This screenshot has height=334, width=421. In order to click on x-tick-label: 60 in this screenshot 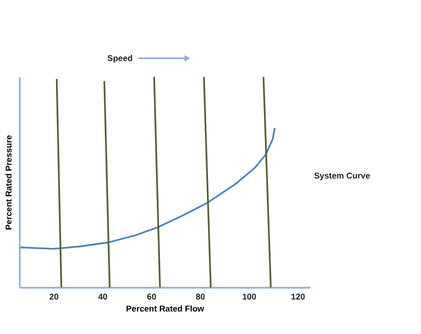, I will do `click(151, 297)`.